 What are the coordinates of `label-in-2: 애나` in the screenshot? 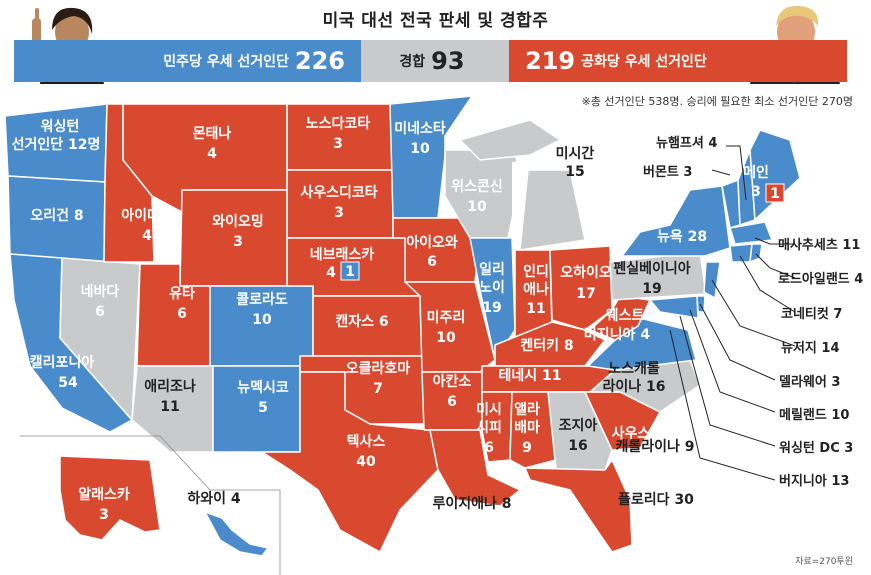 It's located at (536, 290).